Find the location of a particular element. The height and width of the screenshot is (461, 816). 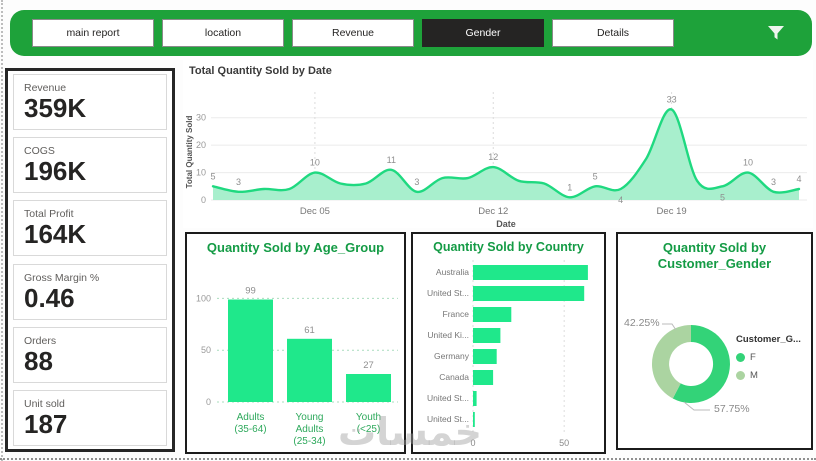

kpi-value: 196K is located at coordinates (55, 171).